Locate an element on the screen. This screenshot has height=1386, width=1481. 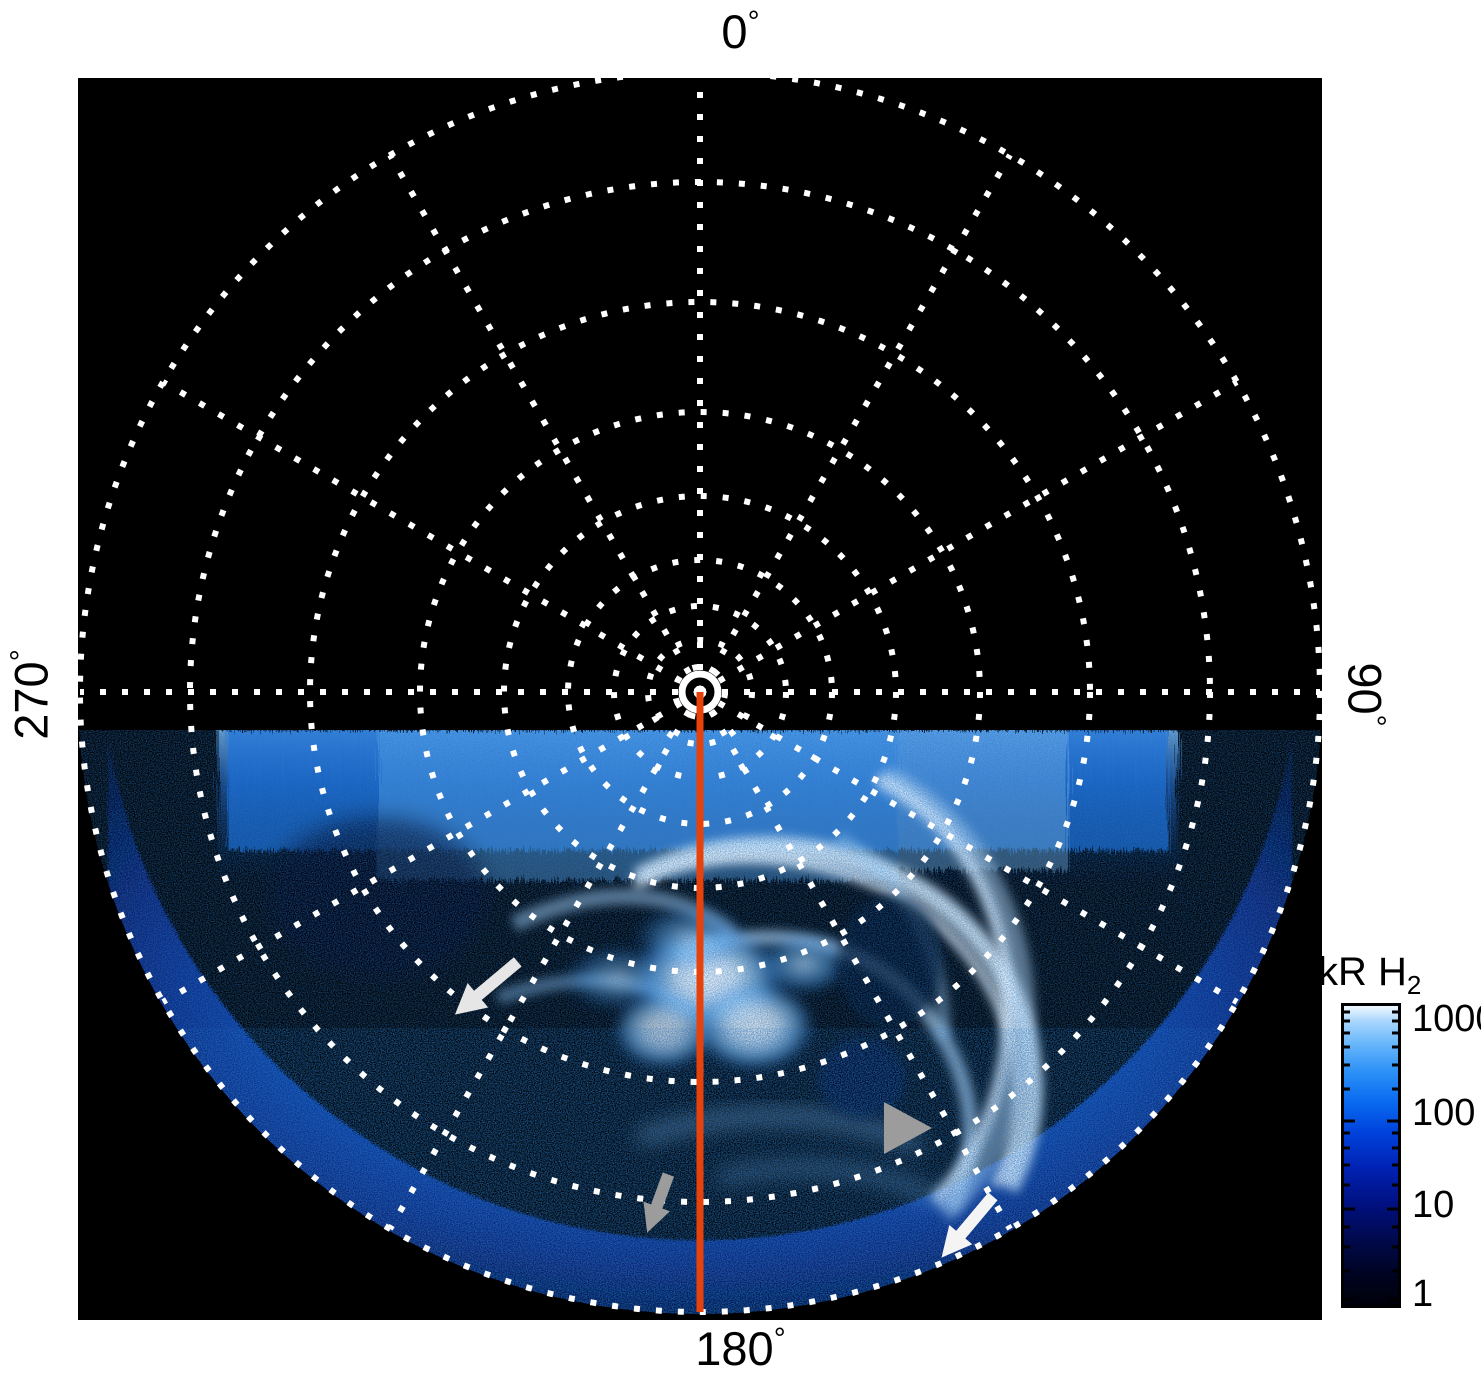
colorbar-tick-label-1000: 1000 is located at coordinates (1446, 1019).